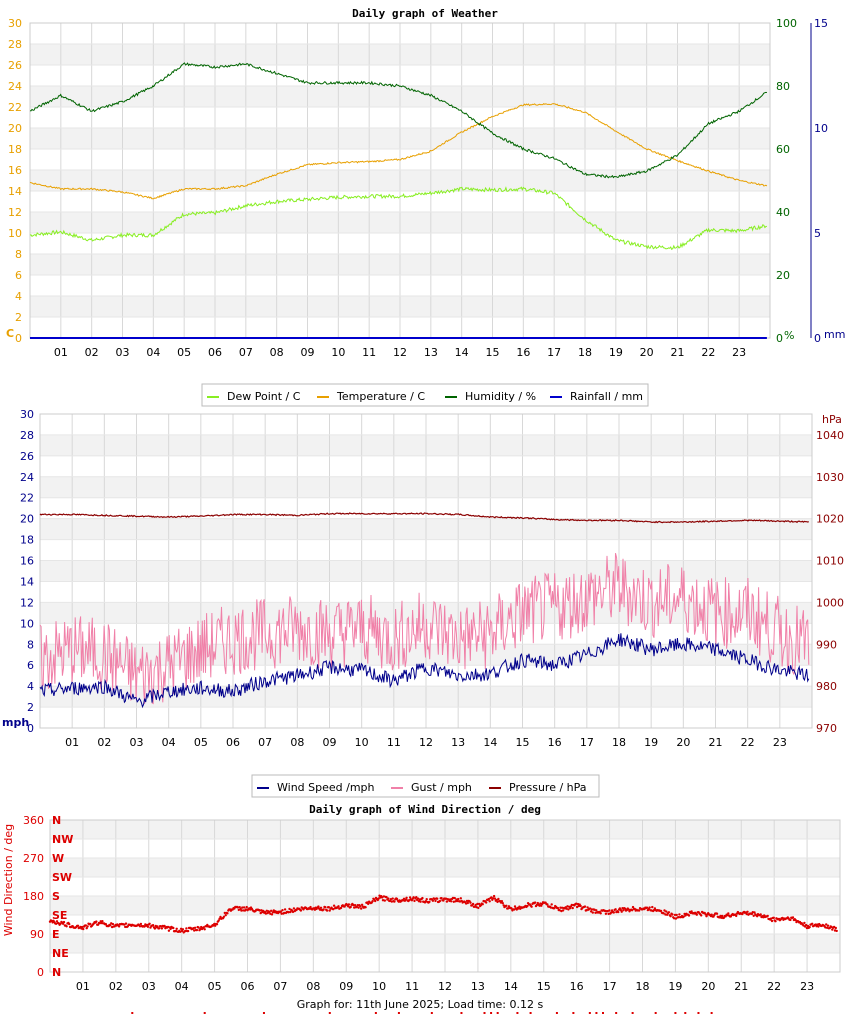 This screenshot has width=850, height=1017. I want to click on direction-series, so click(443, 954).